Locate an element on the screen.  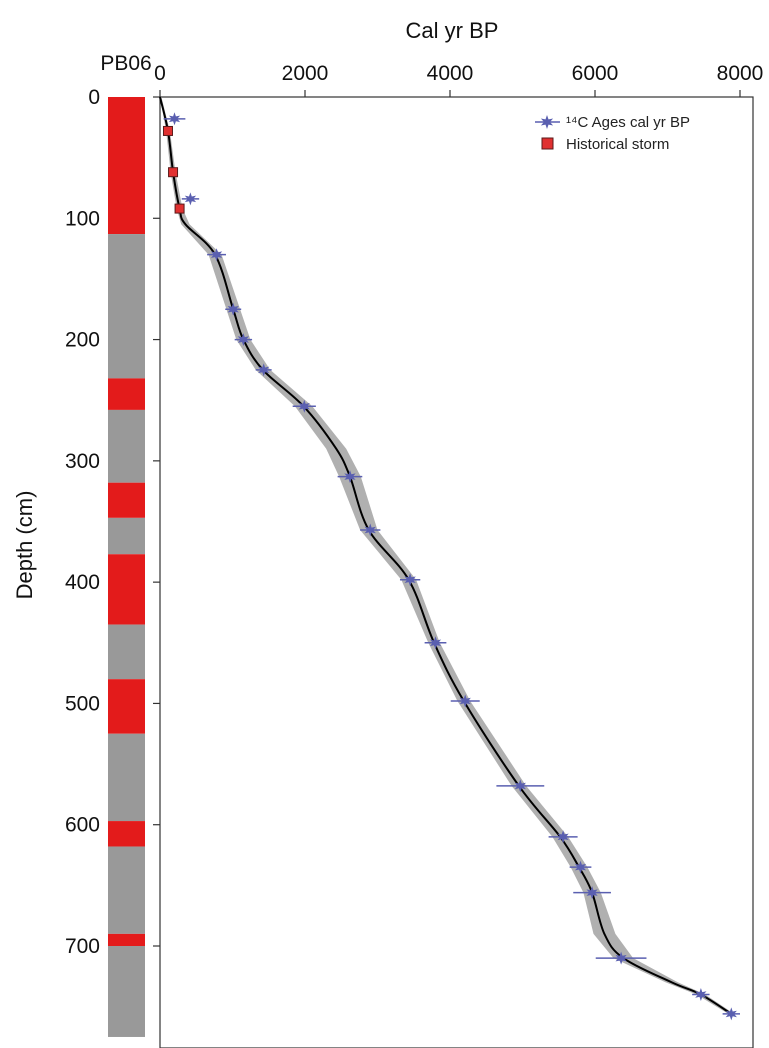
x-axis-ticks: 0 2000 4000 6000 8000 is located at coordinates (458, 79).